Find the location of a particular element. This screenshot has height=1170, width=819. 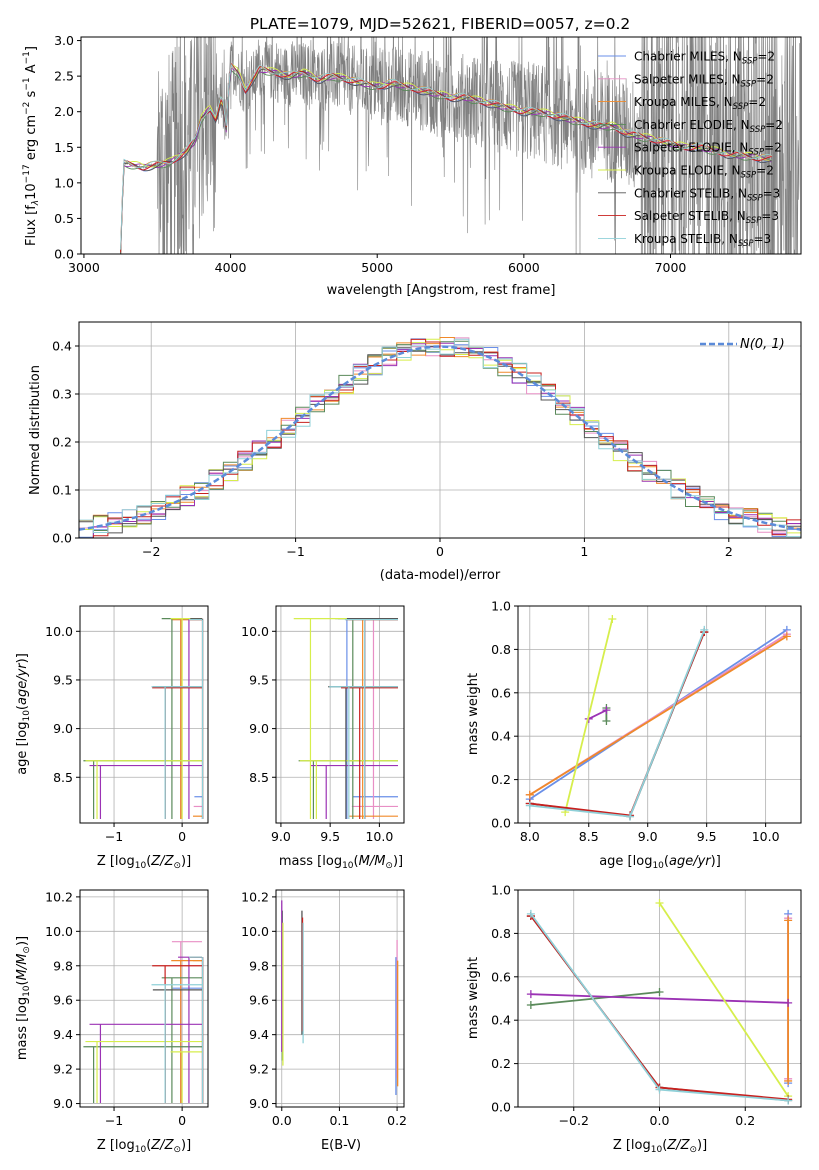

x-tick-label: 0.0 is located at coordinates (282, 1120).